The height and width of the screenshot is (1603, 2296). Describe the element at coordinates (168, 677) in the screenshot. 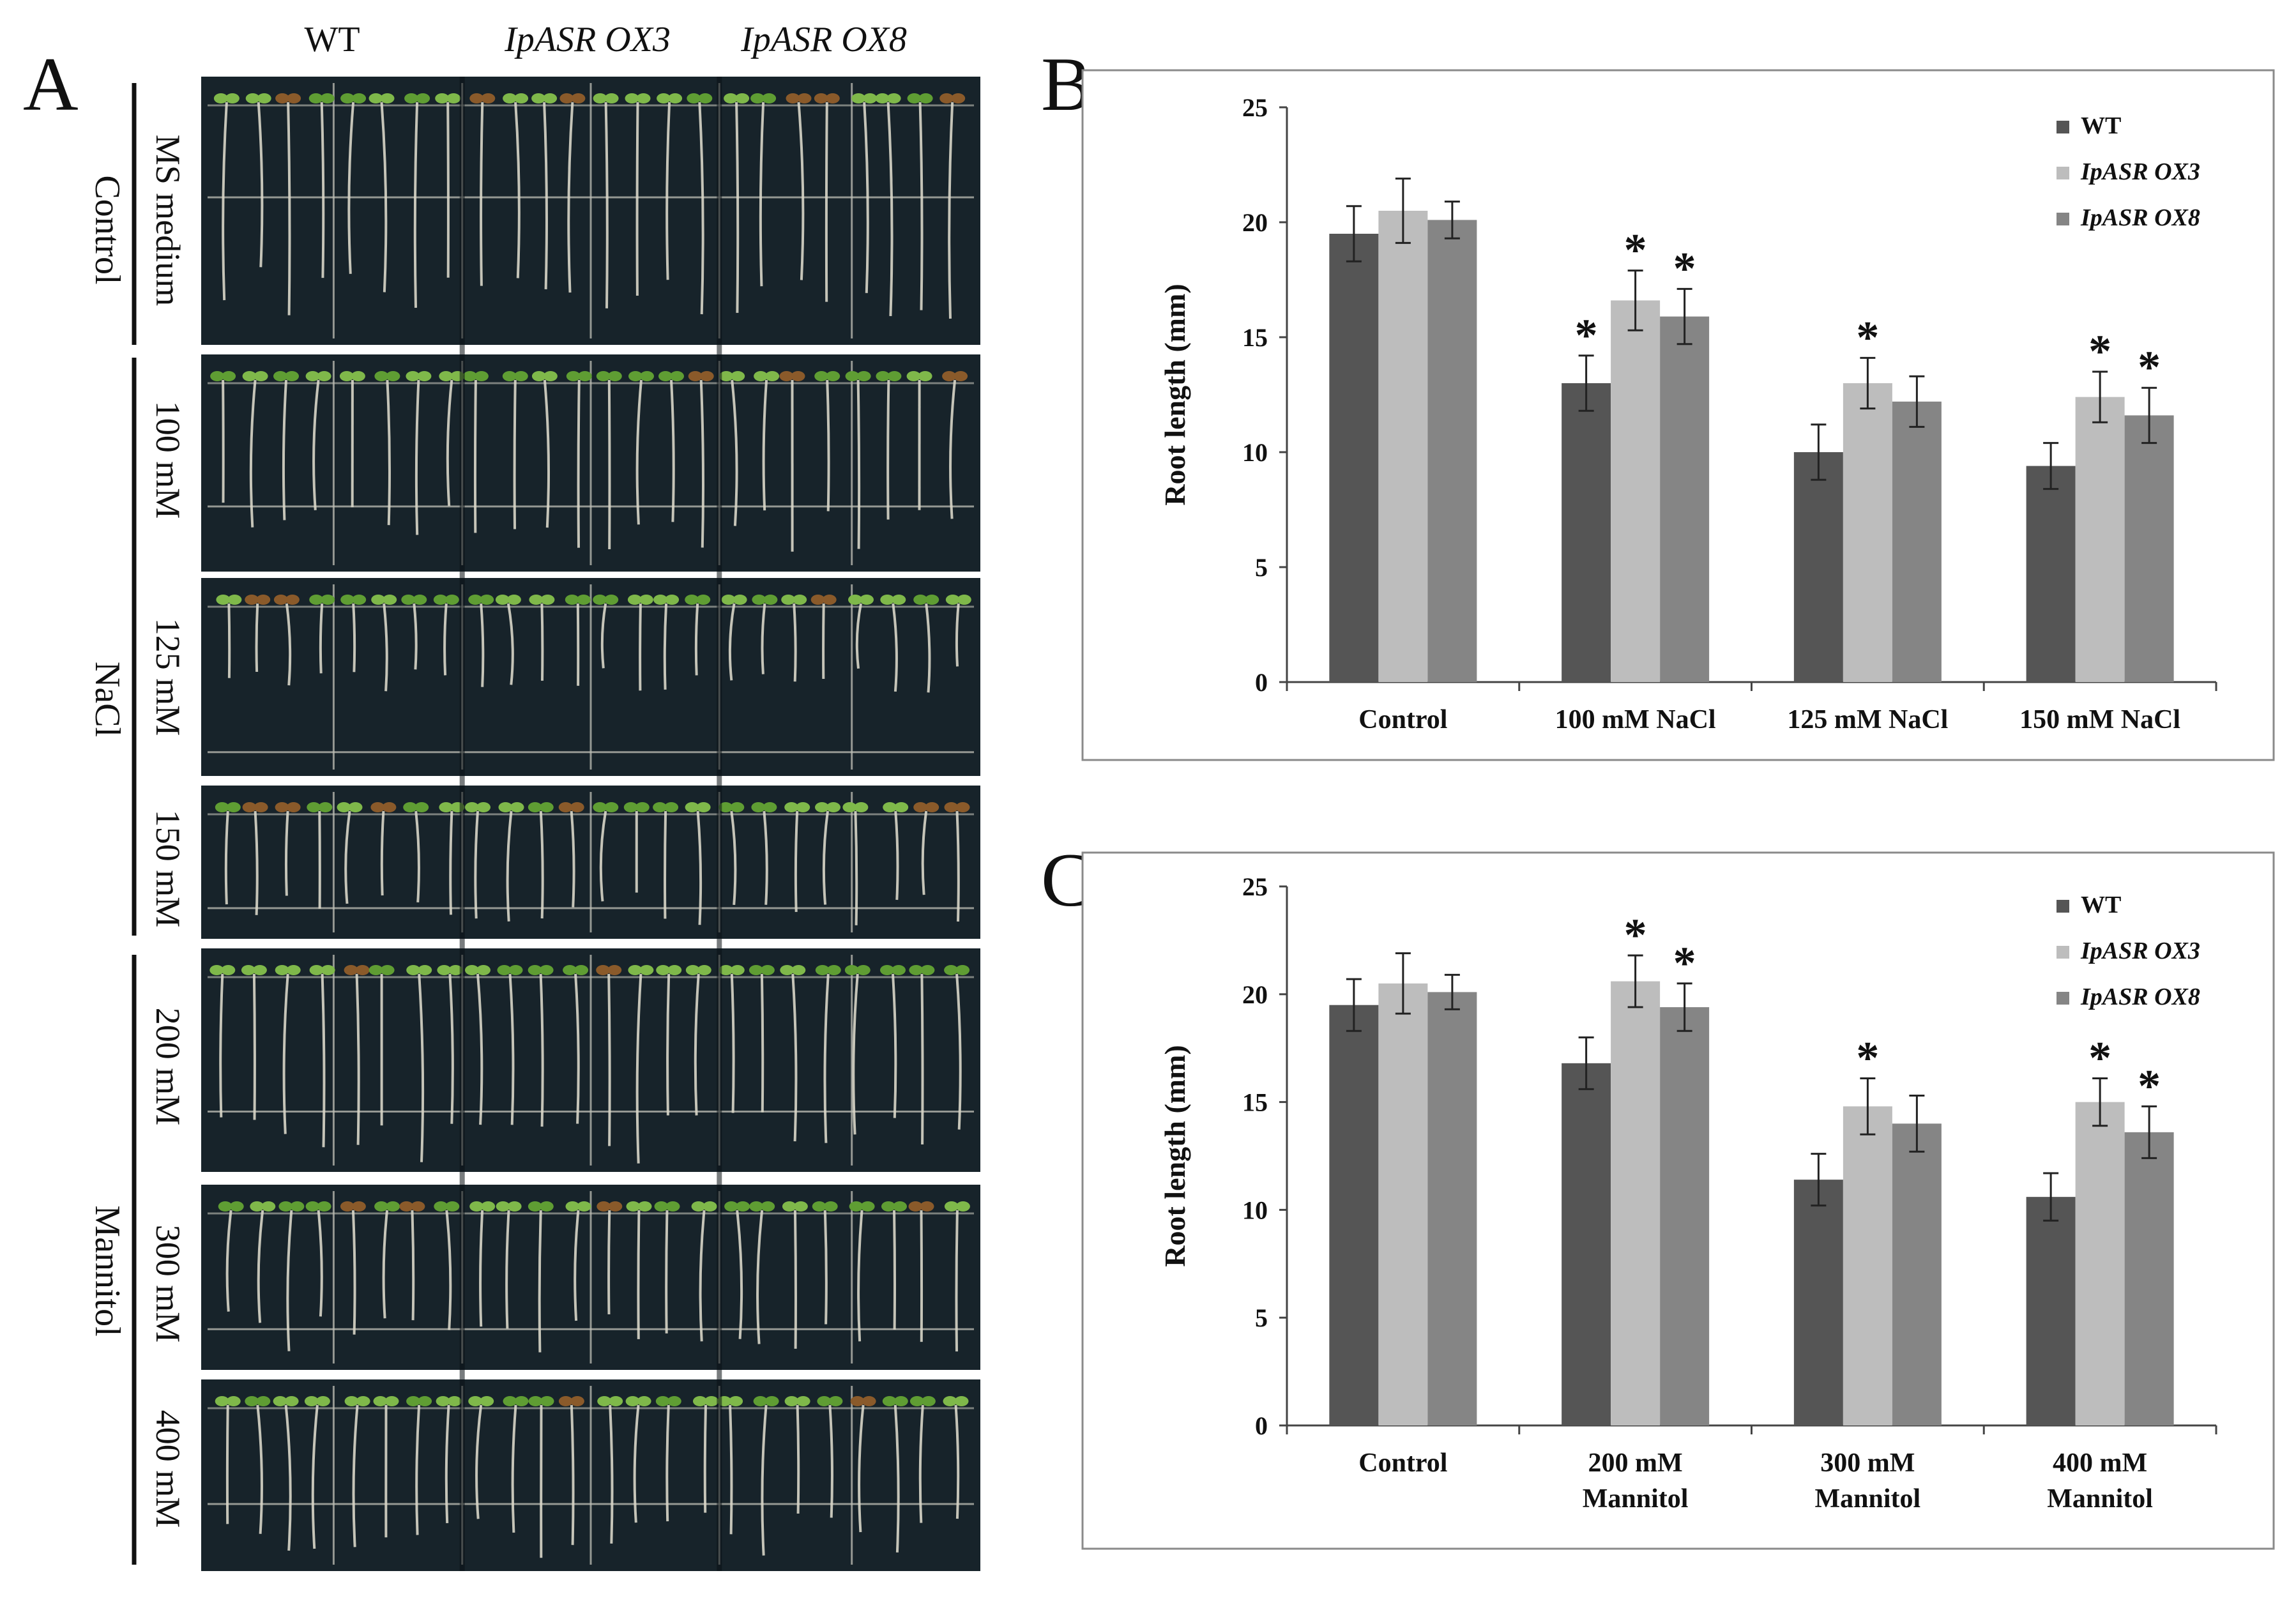

I see `row-label-125: 125 mM` at that location.